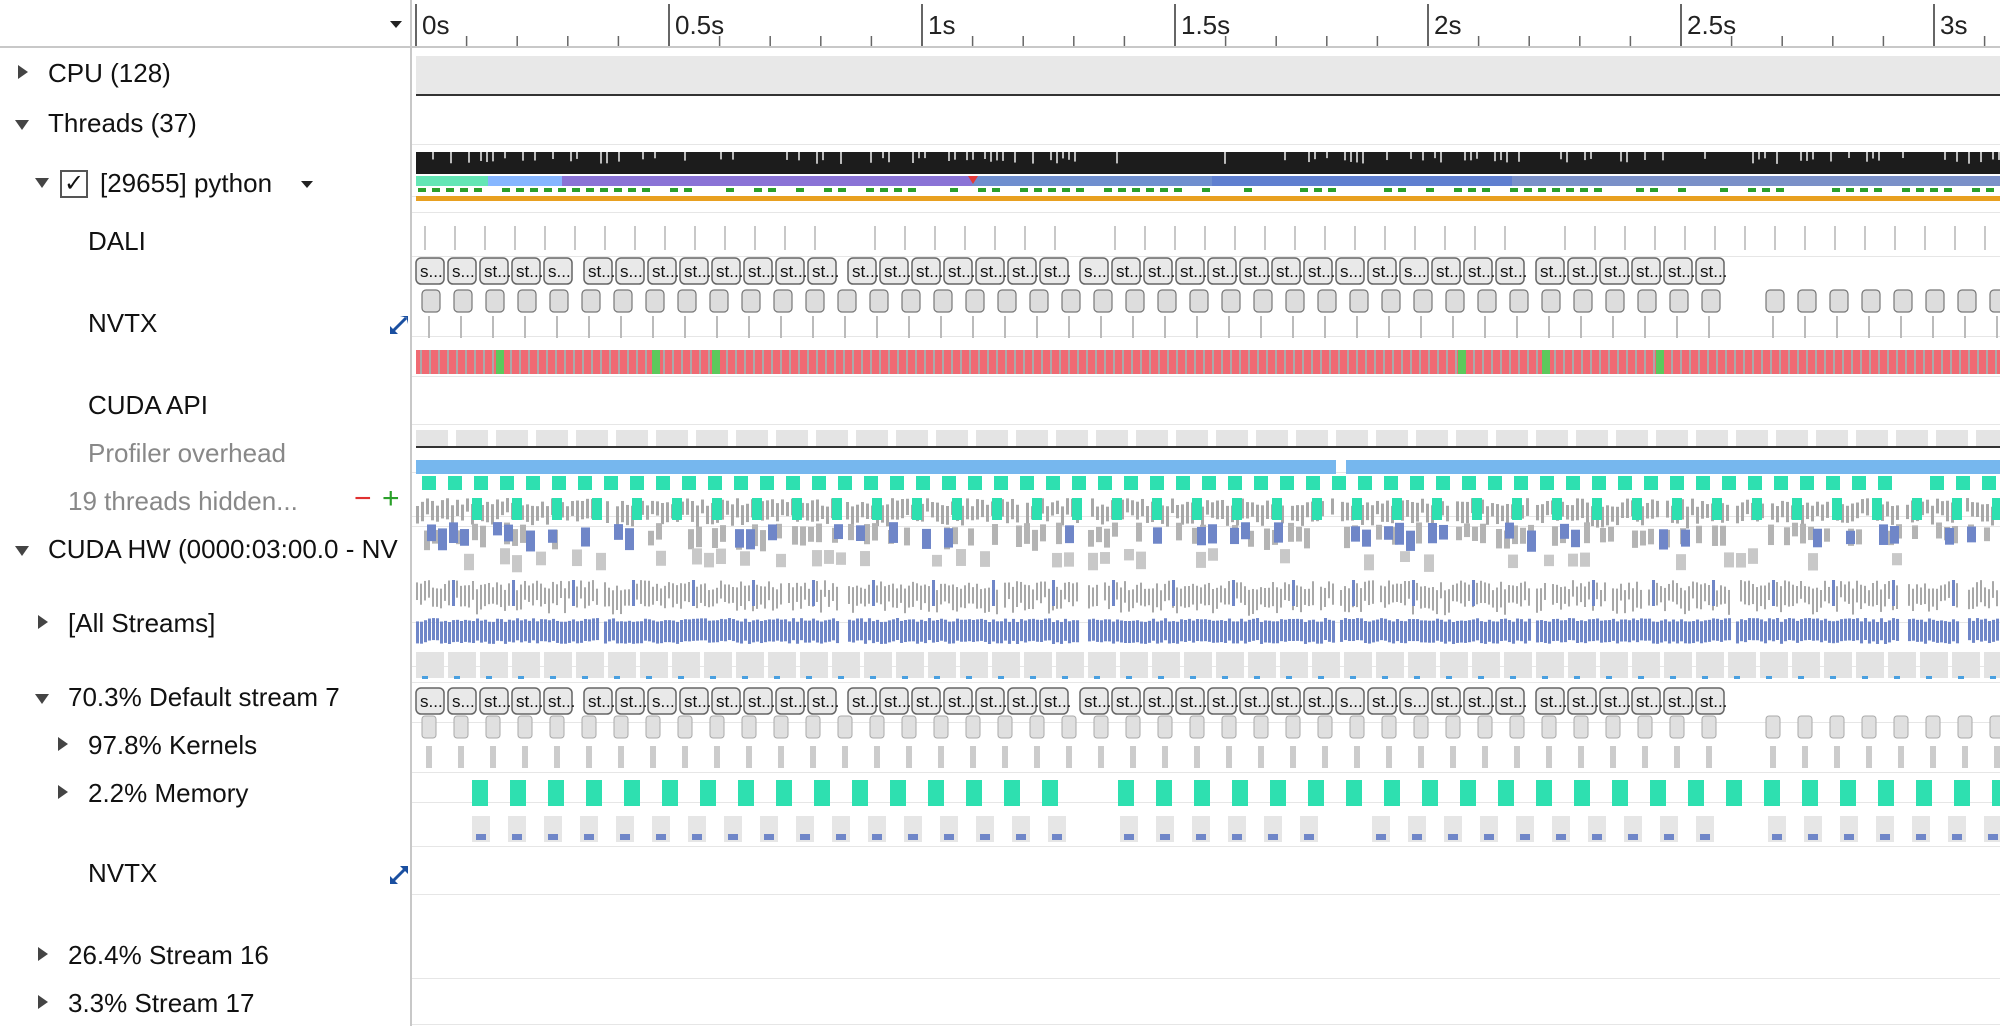 The image size is (2000, 1026). I want to click on row-cuda-api: CUDA API, so click(205, 406).